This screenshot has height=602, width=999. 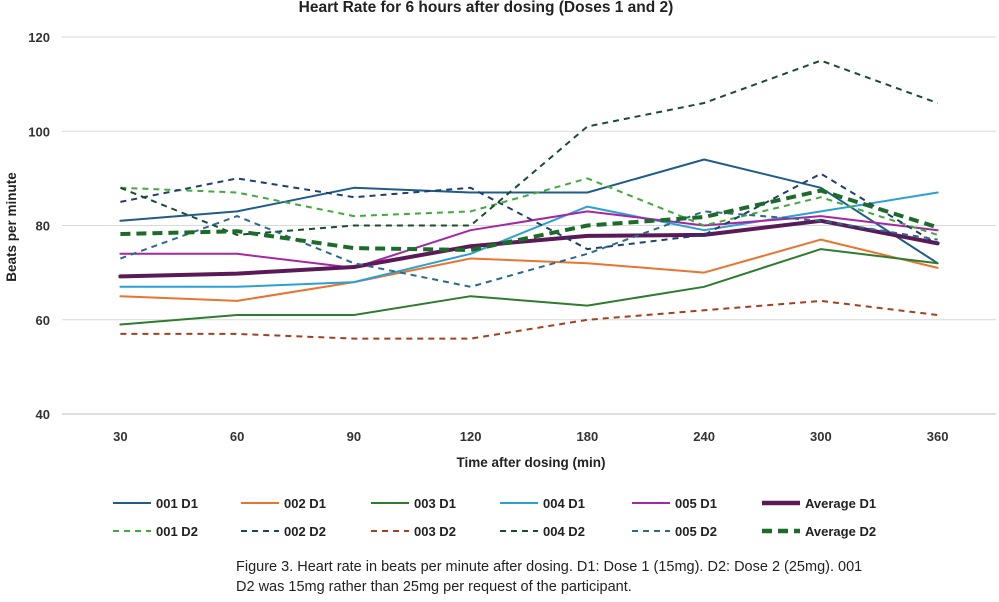 What do you see at coordinates (305, 503) in the screenshot?
I see `legend-label-002-d1: 002 D1` at bounding box center [305, 503].